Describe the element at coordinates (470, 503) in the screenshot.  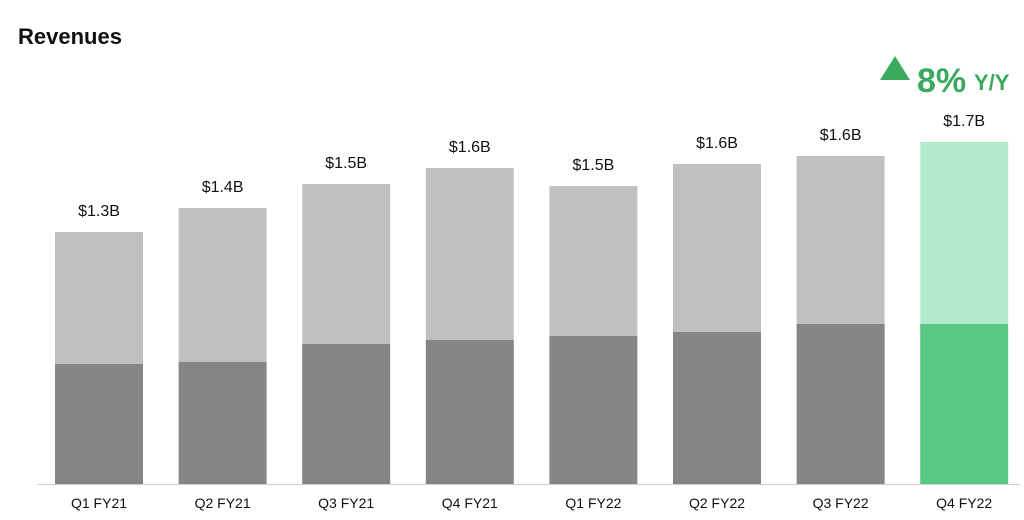
I see `x-tick-label: Q4 FY21` at that location.